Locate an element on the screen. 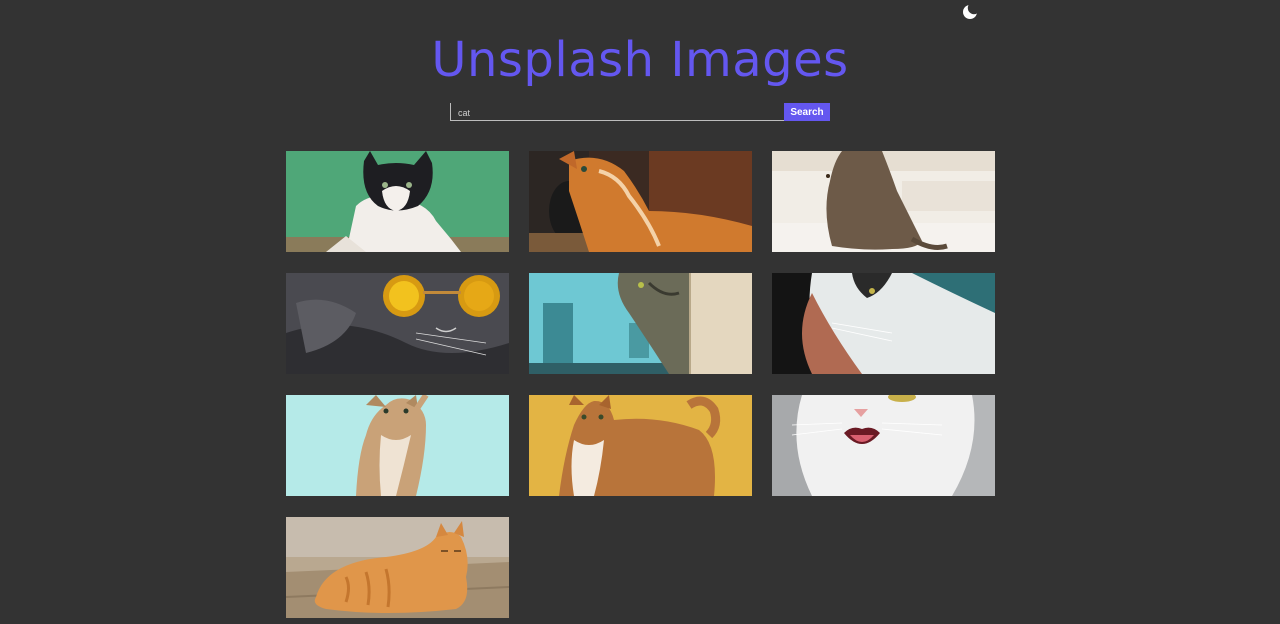 This screenshot has height=624, width=1280. search-button: Search is located at coordinates (807, 112).